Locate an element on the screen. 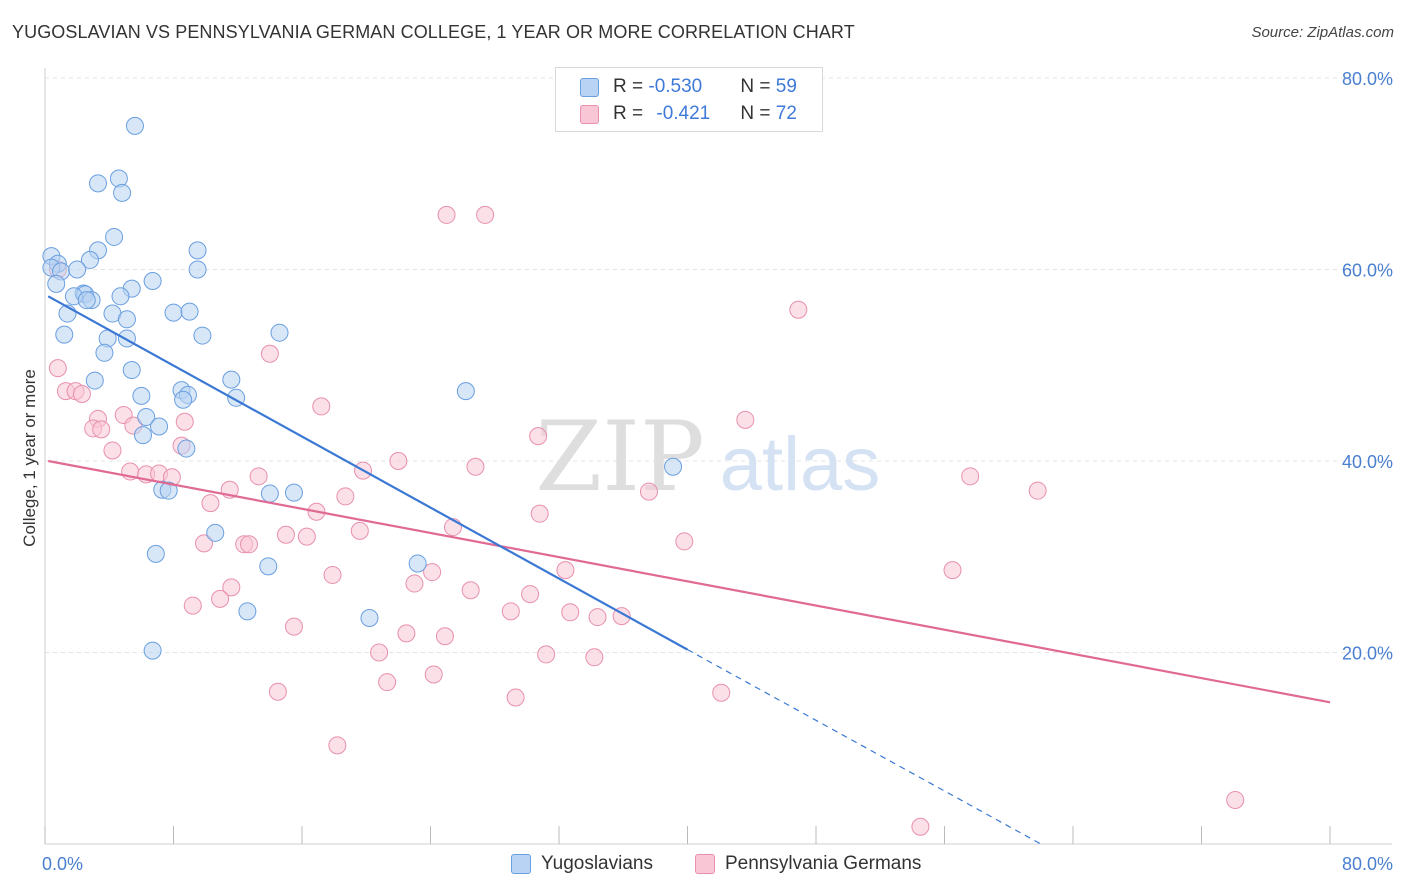  legend-row-yugoslavians: R = -0.530 N = 59 is located at coordinates (688, 87).